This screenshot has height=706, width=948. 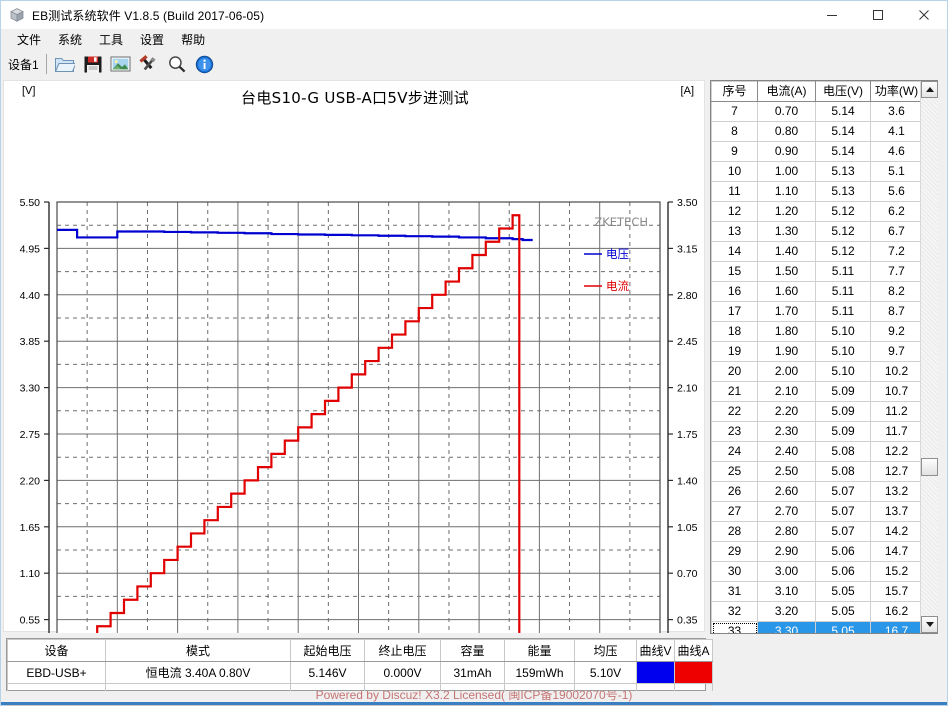 What do you see at coordinates (29, 91) in the screenshot?
I see `left-axis-unit: [V]` at bounding box center [29, 91].